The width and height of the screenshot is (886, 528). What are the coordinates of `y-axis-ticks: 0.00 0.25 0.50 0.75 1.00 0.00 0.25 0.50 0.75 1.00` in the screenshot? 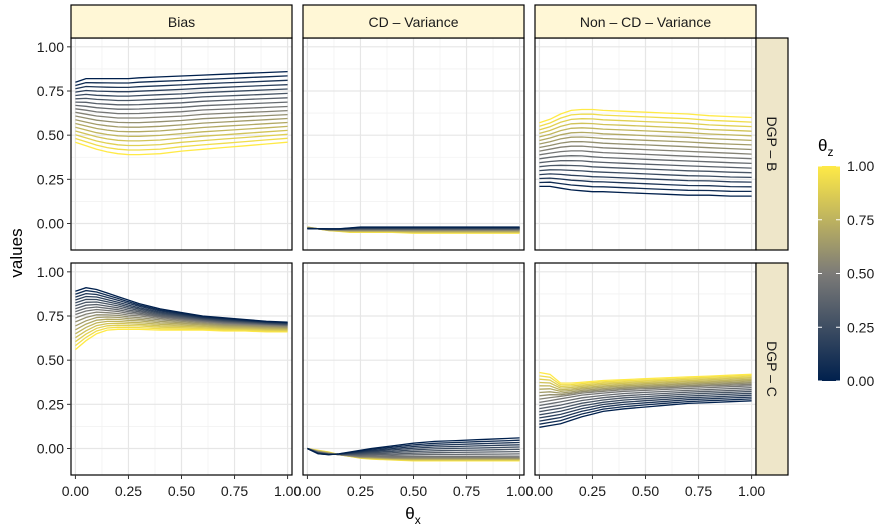 It's located at (54, 248).